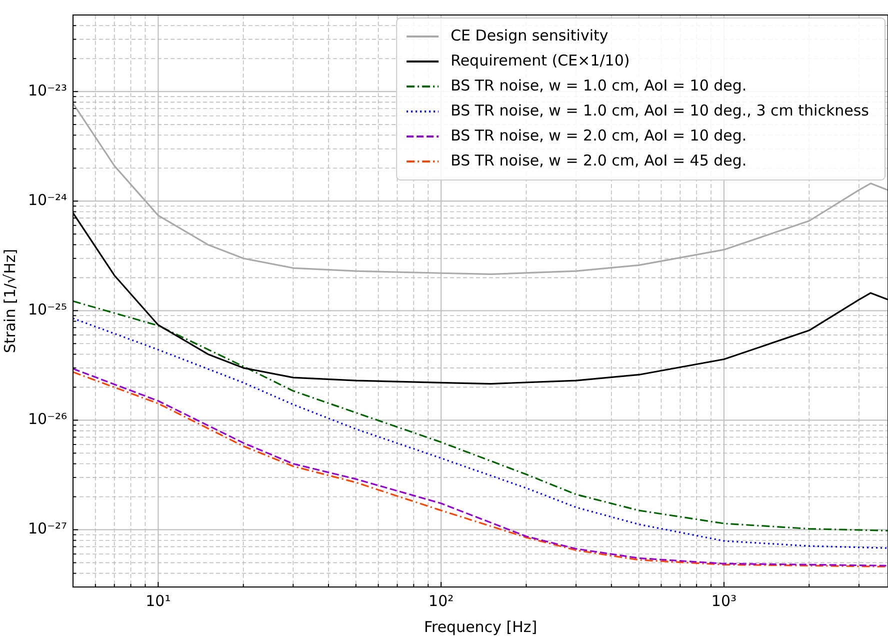 Image resolution: width=888 pixels, height=639 pixels. I want to click on legend-label: BS TR noise, w = 1.0 cm, AoI = 10 deg., so click(598, 85).